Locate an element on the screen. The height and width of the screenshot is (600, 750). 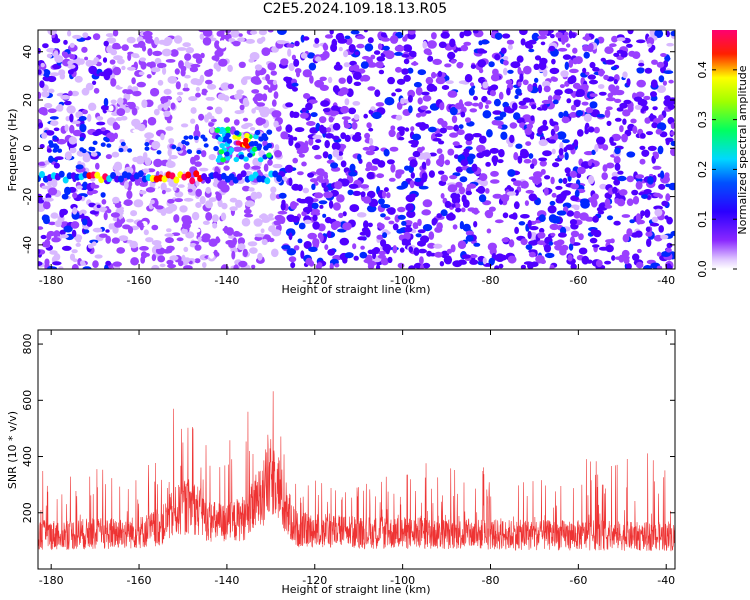
colorbar-label: Normalized spectral amplitude is located at coordinates (742, 149).